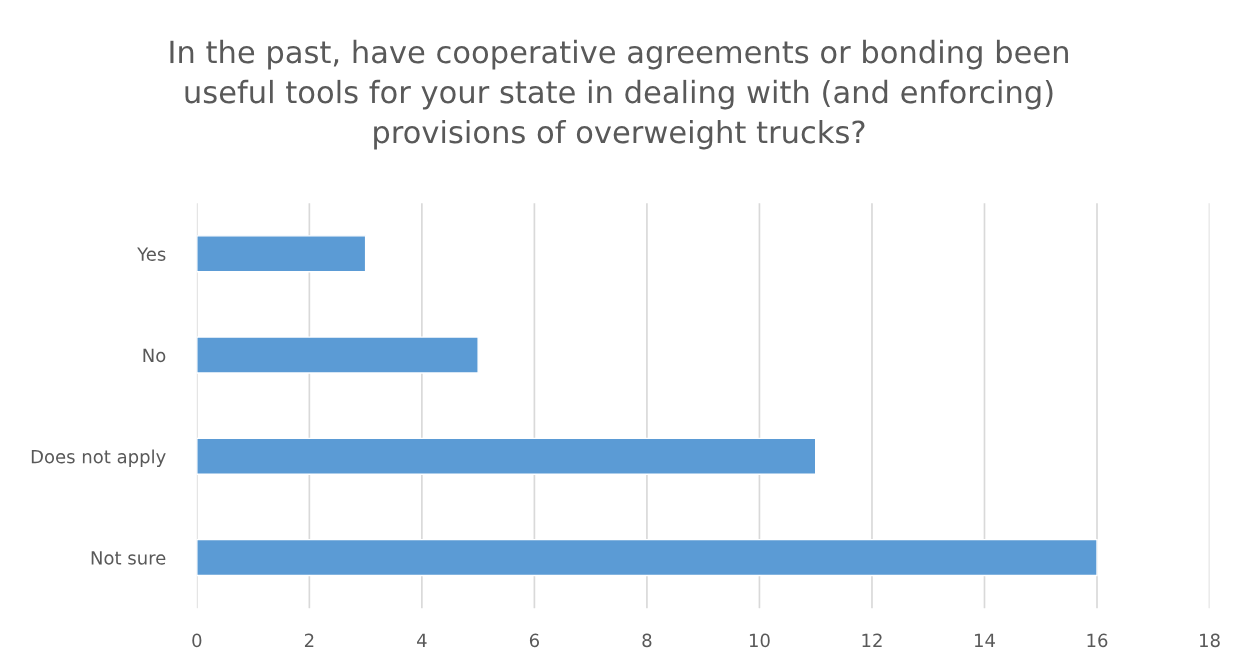 Image resolution: width=1238 pixels, height=664 pixels. Describe the element at coordinates (154, 355) in the screenshot. I see `y-tick-label: No` at that location.